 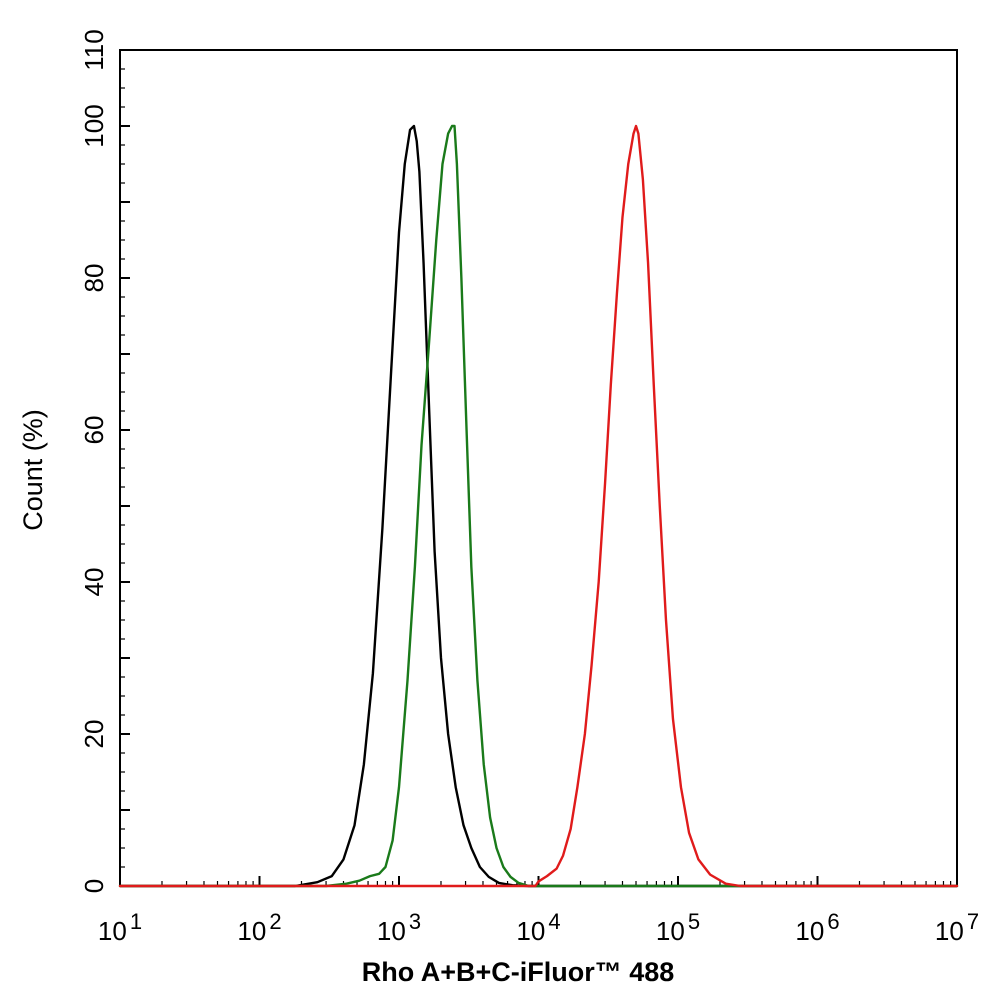 What do you see at coordinates (94, 886) in the screenshot?
I see `y-tick-label: 0` at bounding box center [94, 886].